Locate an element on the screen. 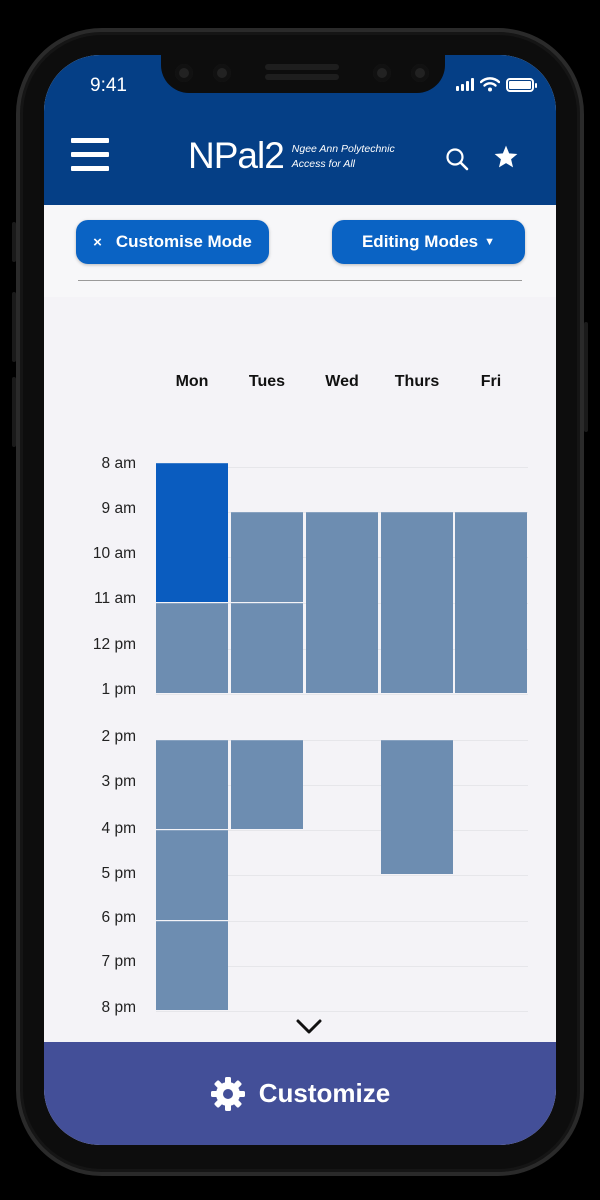  day-header-thurs: Thurs is located at coordinates (417, 381).